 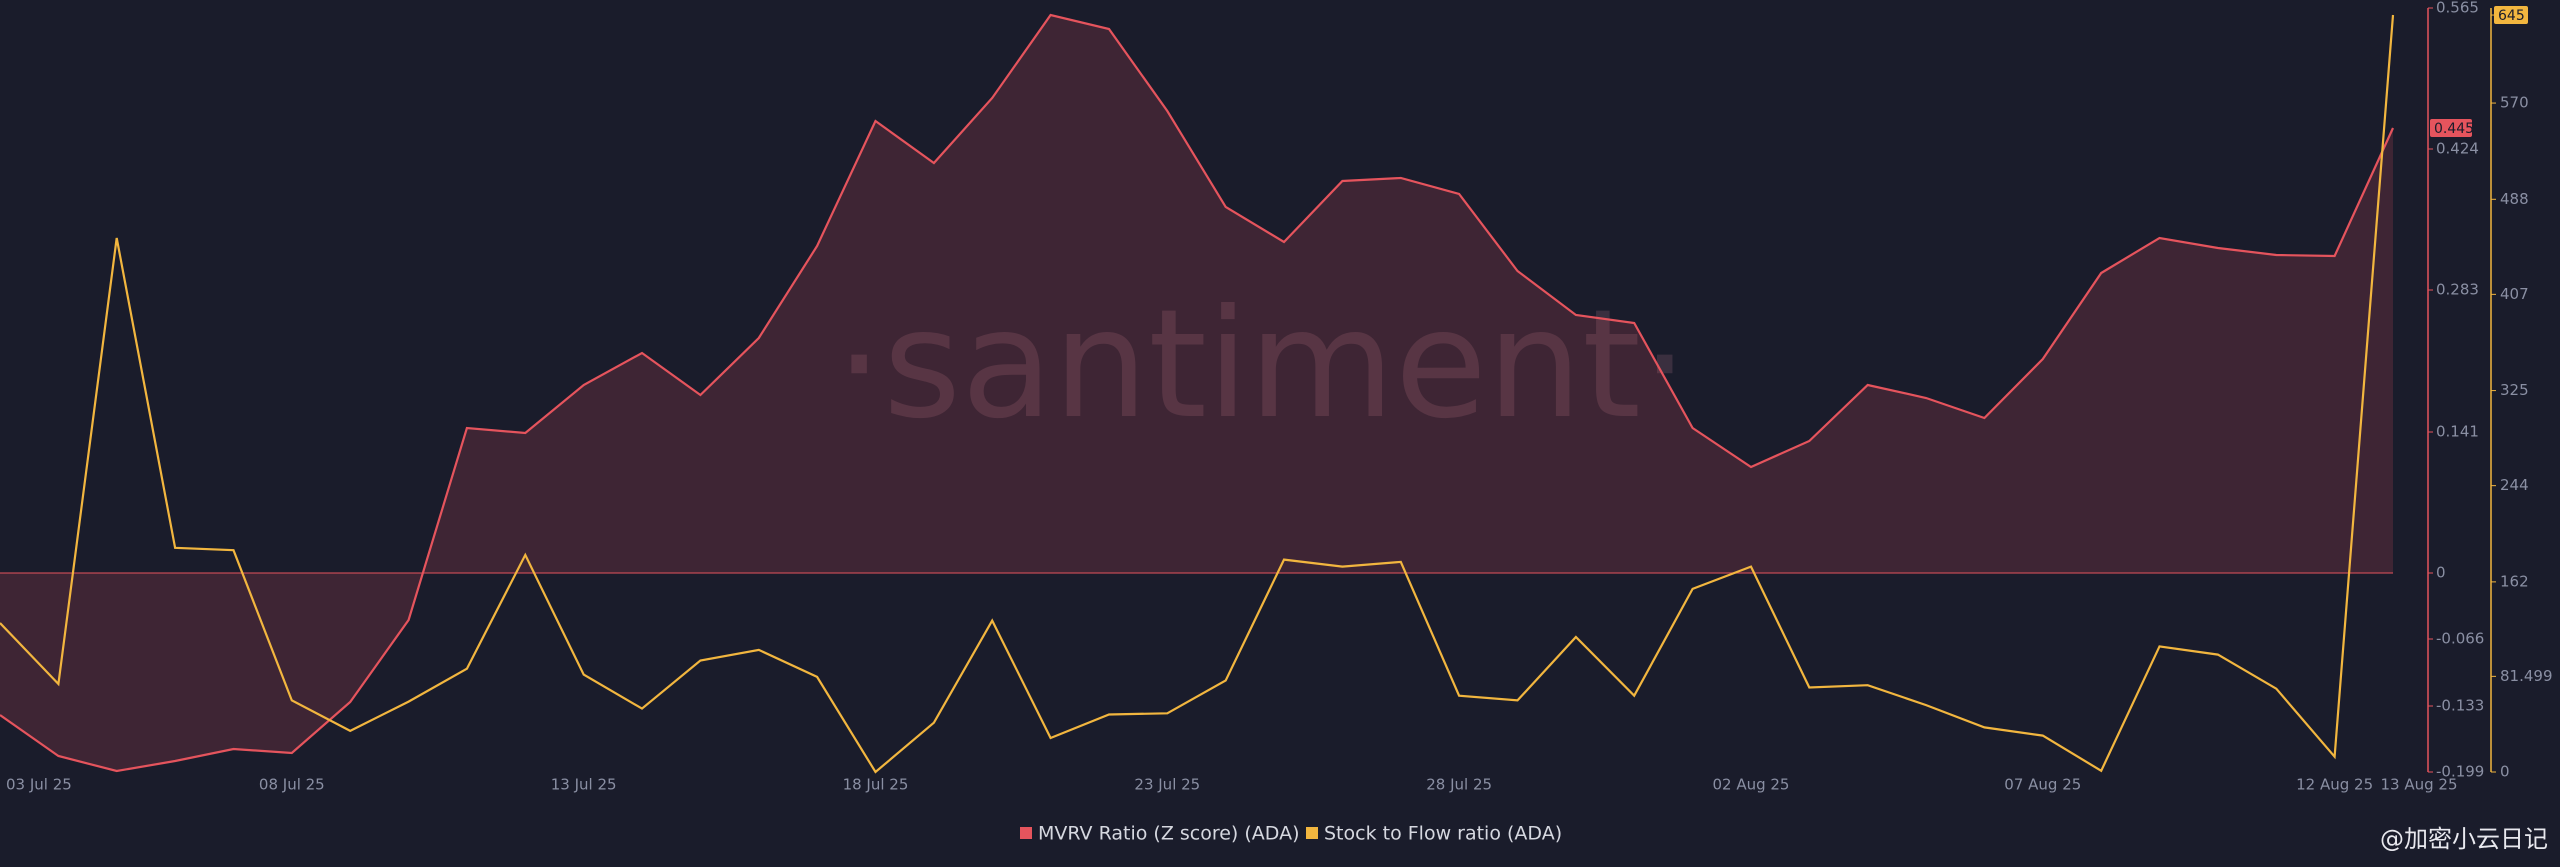 I want to click on legend-label: Stock to Flow ratio (ADA), so click(x=1443, y=834).